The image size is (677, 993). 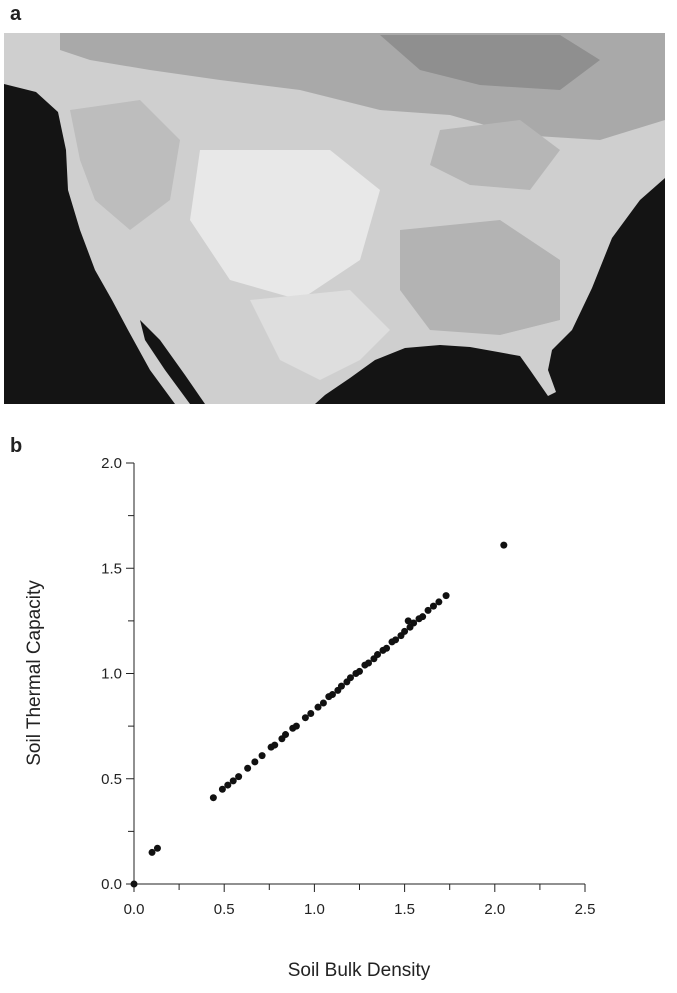 I want to click on y-tick-label: 0.5, so click(x=111, y=779).